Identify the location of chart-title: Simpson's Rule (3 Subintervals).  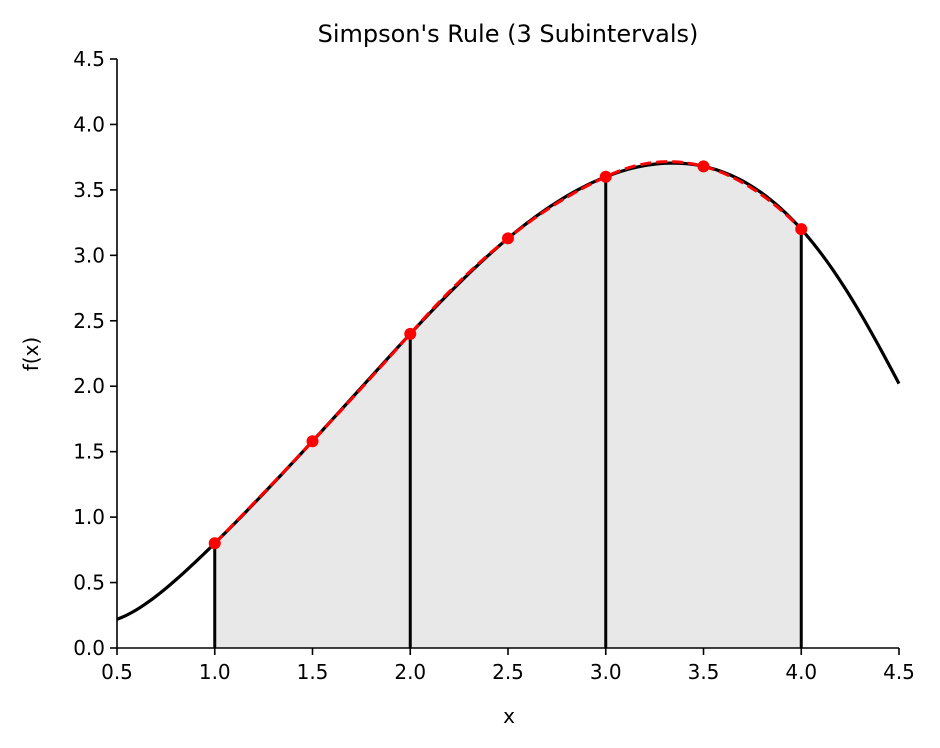
(508, 34).